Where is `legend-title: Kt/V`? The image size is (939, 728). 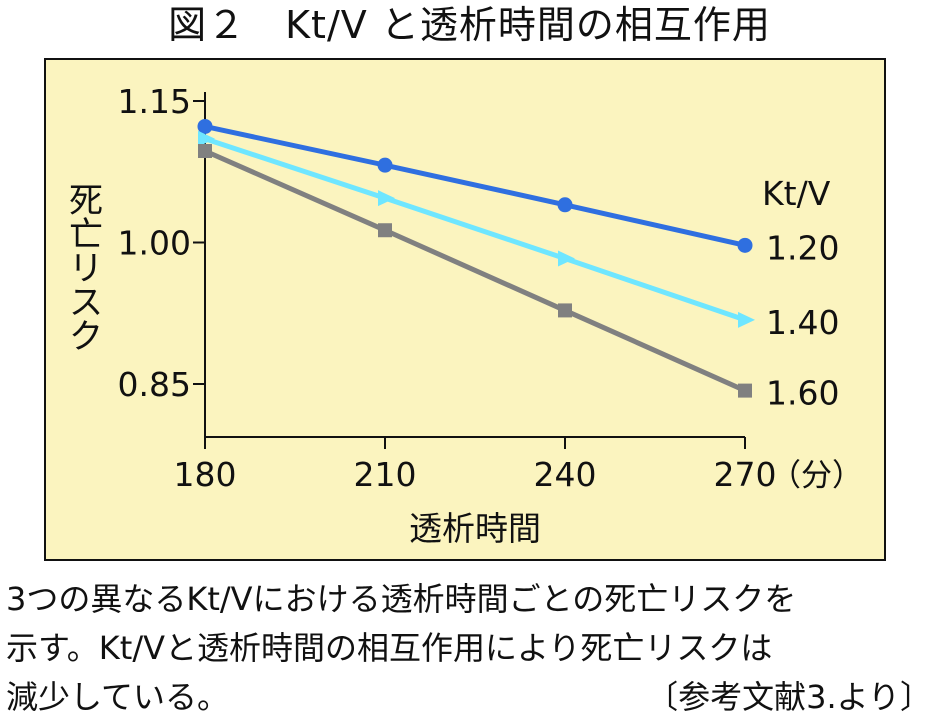
legend-title: Kt/V is located at coordinates (796, 193).